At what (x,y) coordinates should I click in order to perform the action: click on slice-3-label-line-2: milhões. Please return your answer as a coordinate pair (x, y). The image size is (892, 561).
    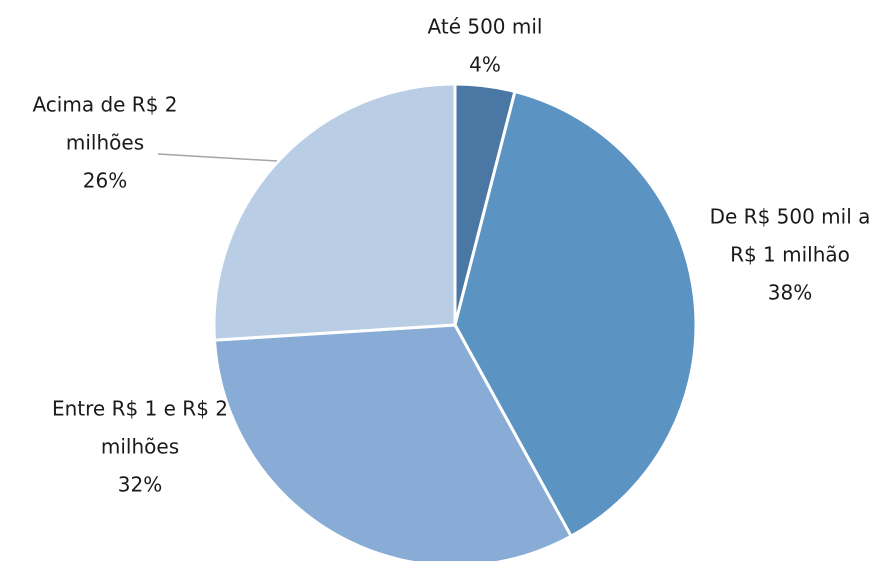
    Looking at the image, I should click on (140, 447).